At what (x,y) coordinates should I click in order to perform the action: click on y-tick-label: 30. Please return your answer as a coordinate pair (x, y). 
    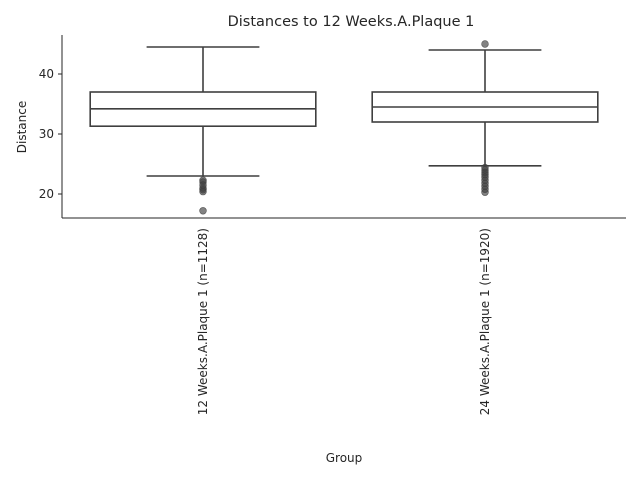
    Looking at the image, I should click on (46, 134).